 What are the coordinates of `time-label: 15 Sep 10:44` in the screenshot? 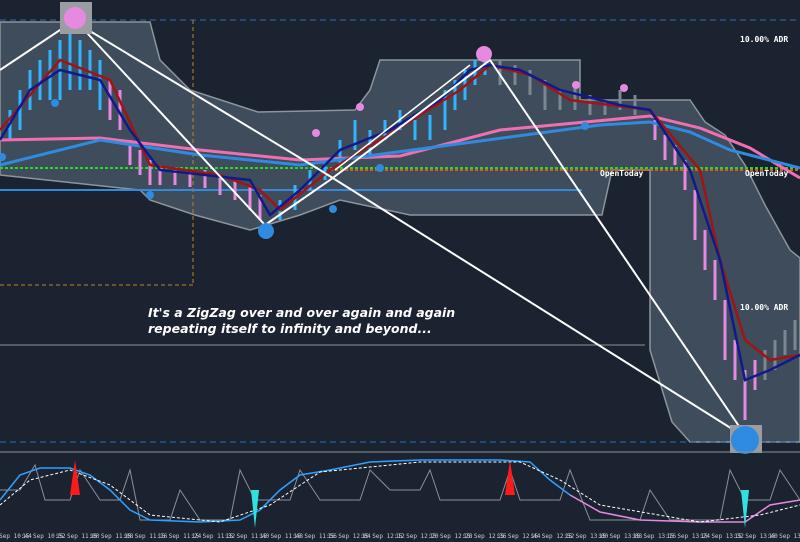 It's located at (16, 536).